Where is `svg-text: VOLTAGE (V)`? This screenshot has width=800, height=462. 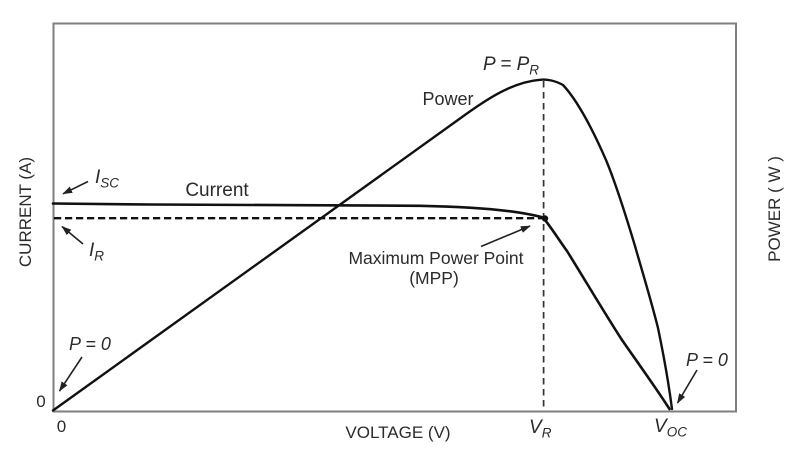 svg-text: VOLTAGE (V) is located at coordinates (397, 432).